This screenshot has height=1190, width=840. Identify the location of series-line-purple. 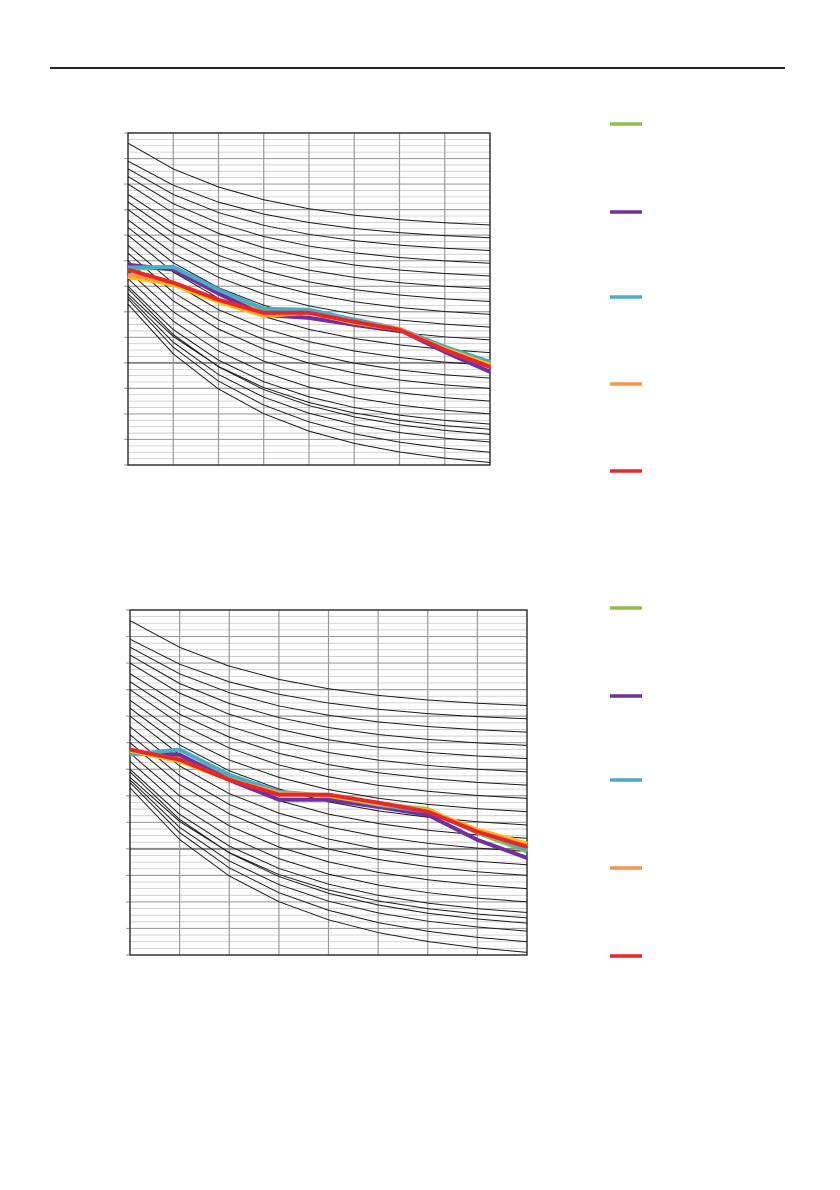
(328, 804).